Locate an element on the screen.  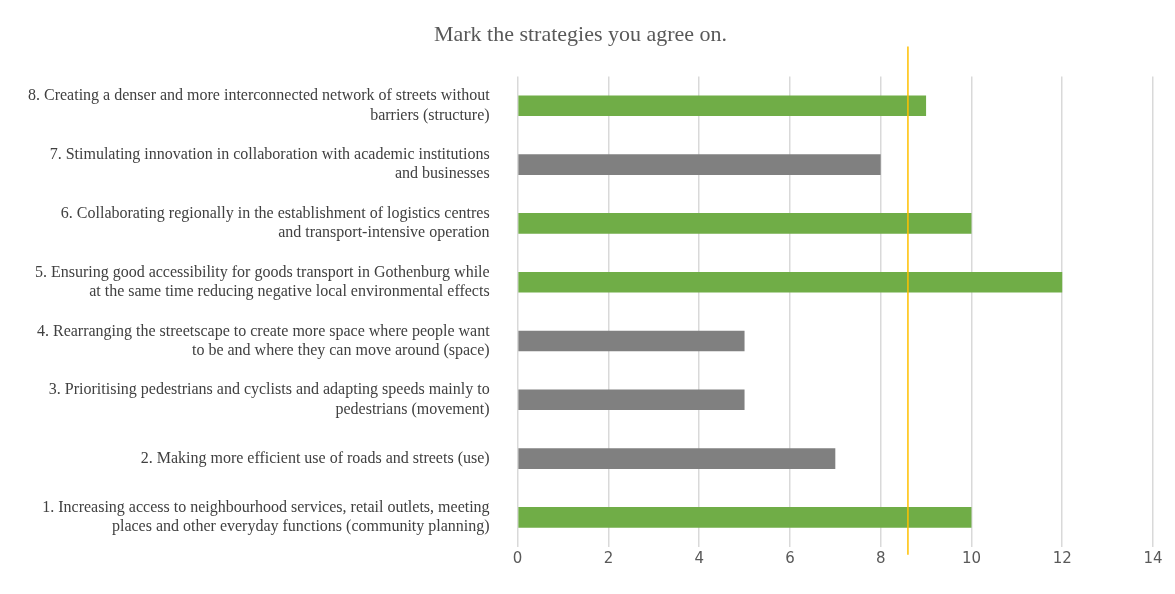
y-tick-label: 5. Ensuring good accessibility for goods transport in Gothenburg while at the same time reducing negative local environmental effects is located at coordinates (262, 281).